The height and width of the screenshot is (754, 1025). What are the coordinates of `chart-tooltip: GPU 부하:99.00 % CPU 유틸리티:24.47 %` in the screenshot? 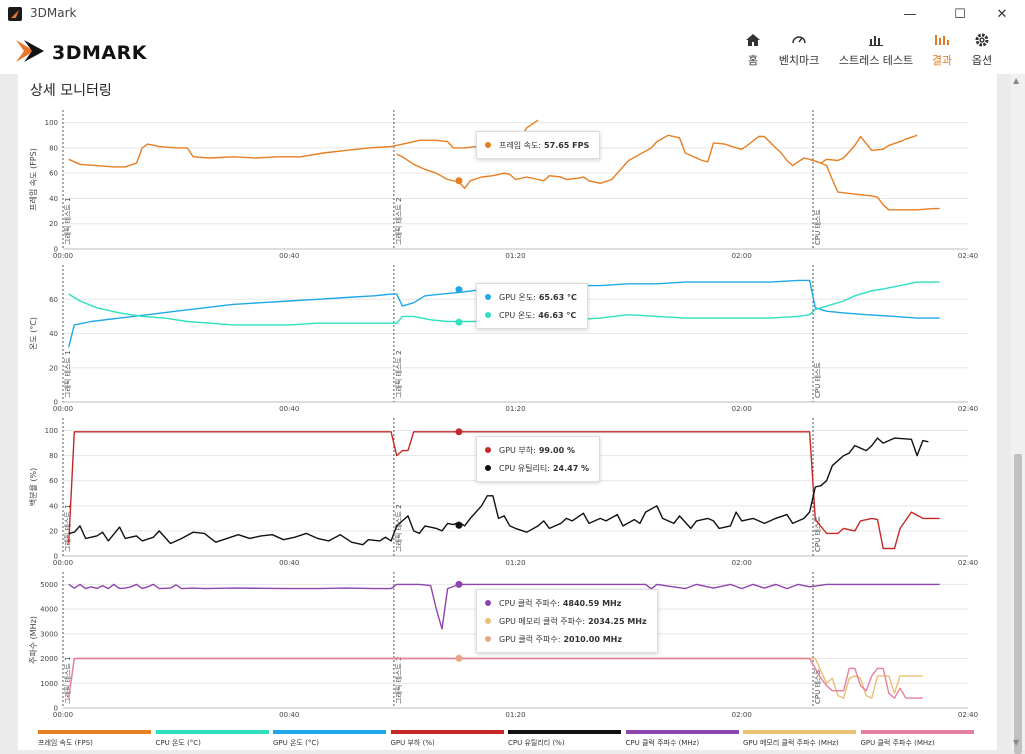 It's located at (538, 459).